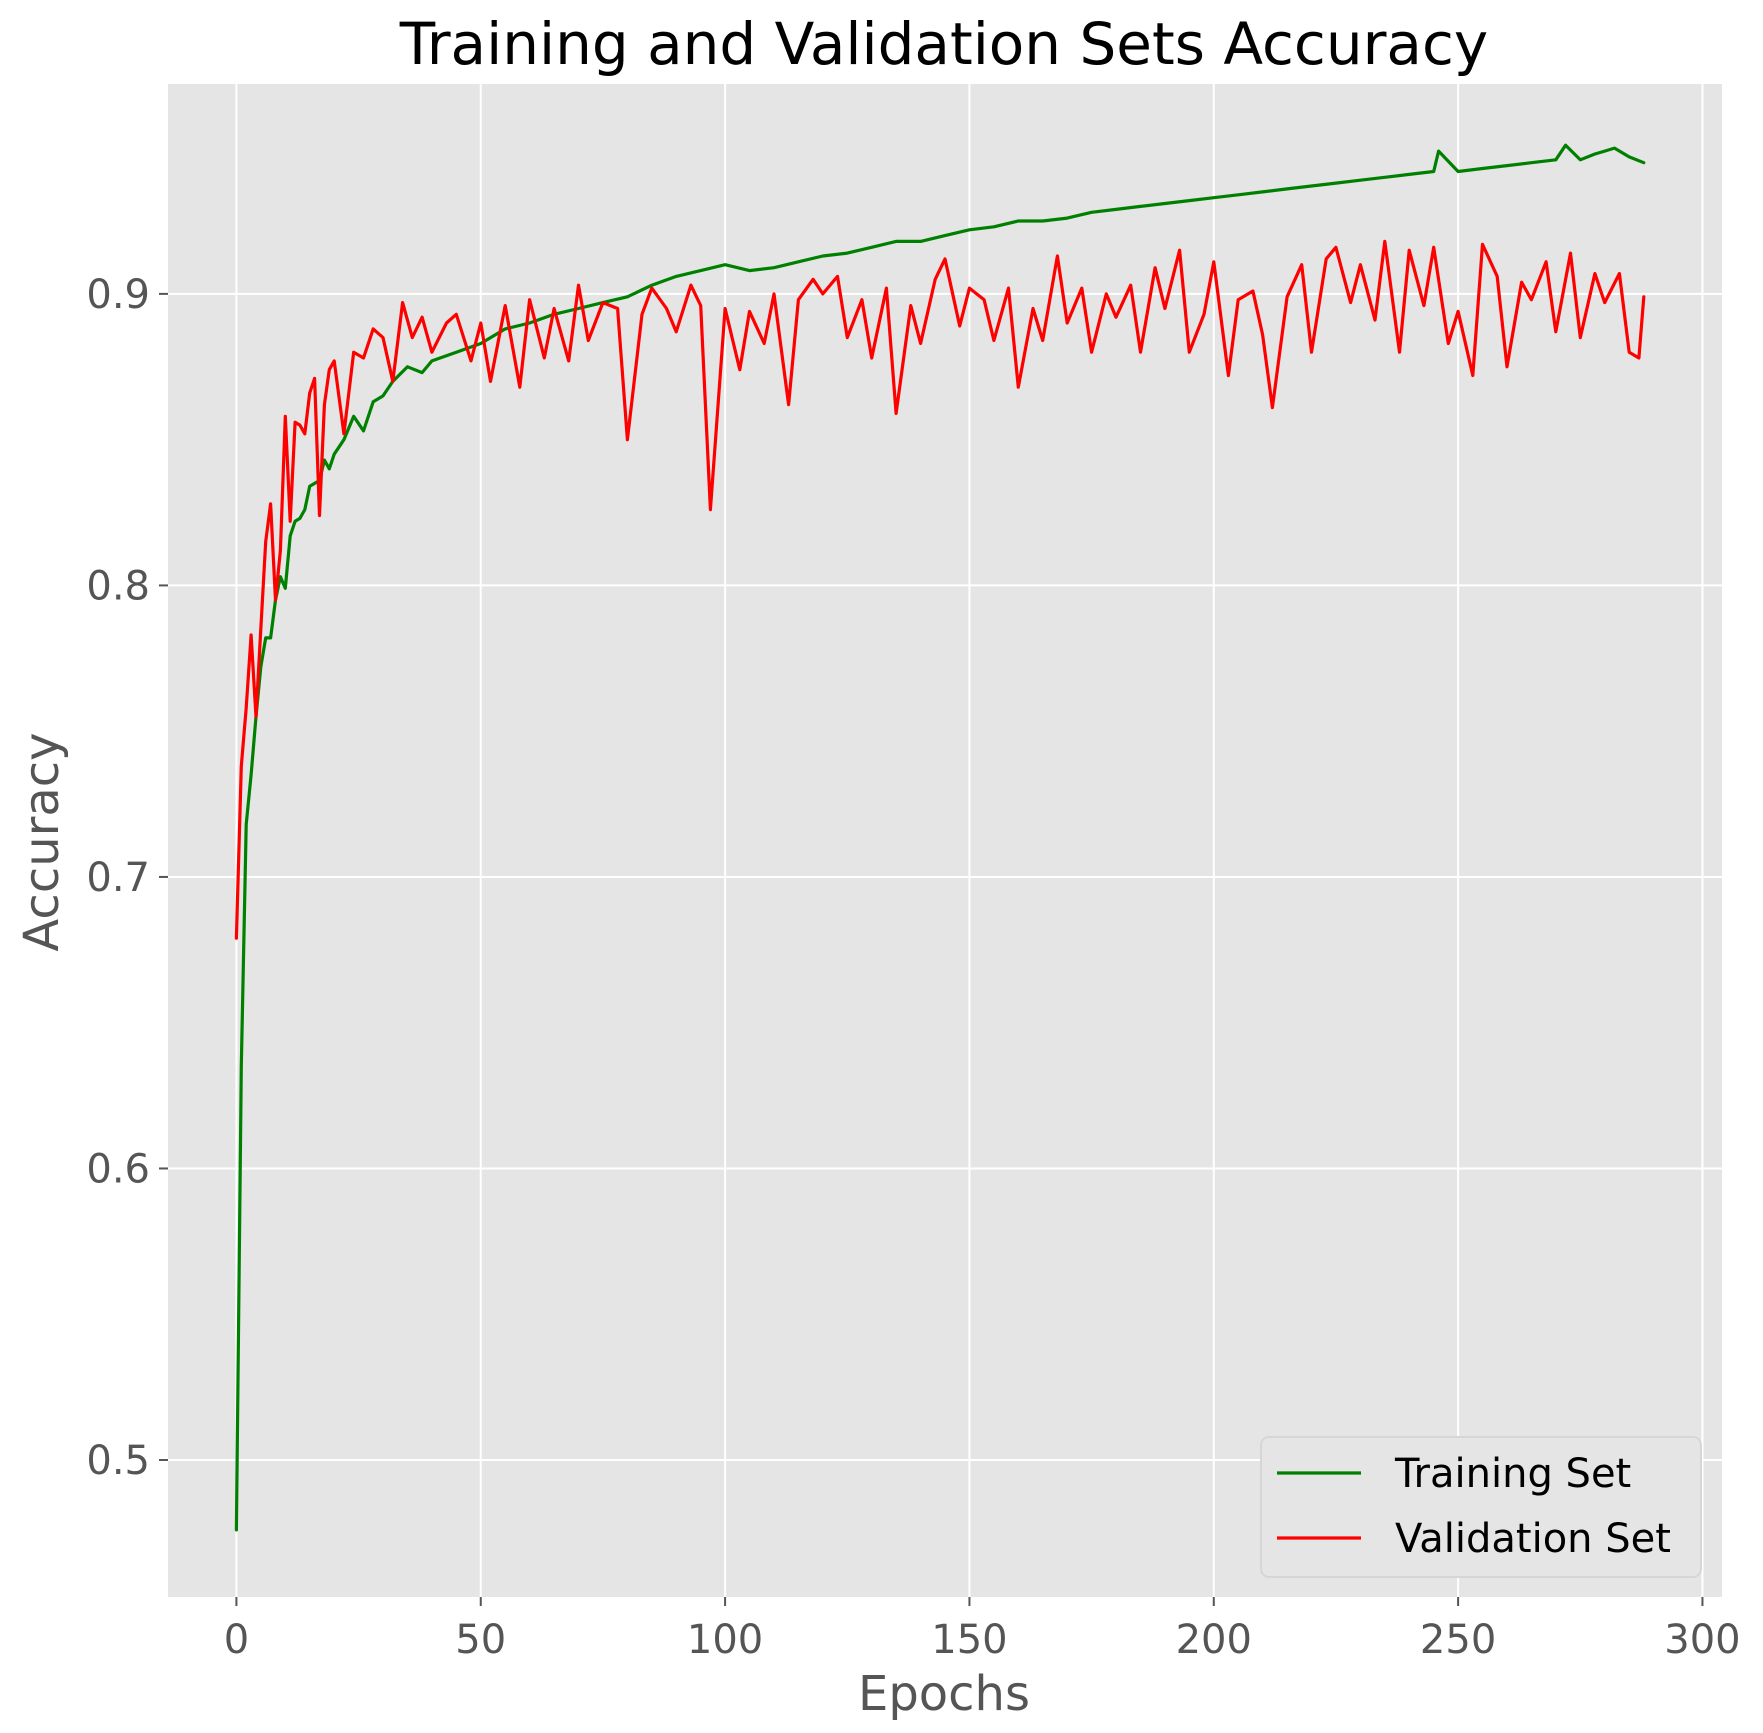  I want to click on x-tick-label: 200, so click(1214, 1640).